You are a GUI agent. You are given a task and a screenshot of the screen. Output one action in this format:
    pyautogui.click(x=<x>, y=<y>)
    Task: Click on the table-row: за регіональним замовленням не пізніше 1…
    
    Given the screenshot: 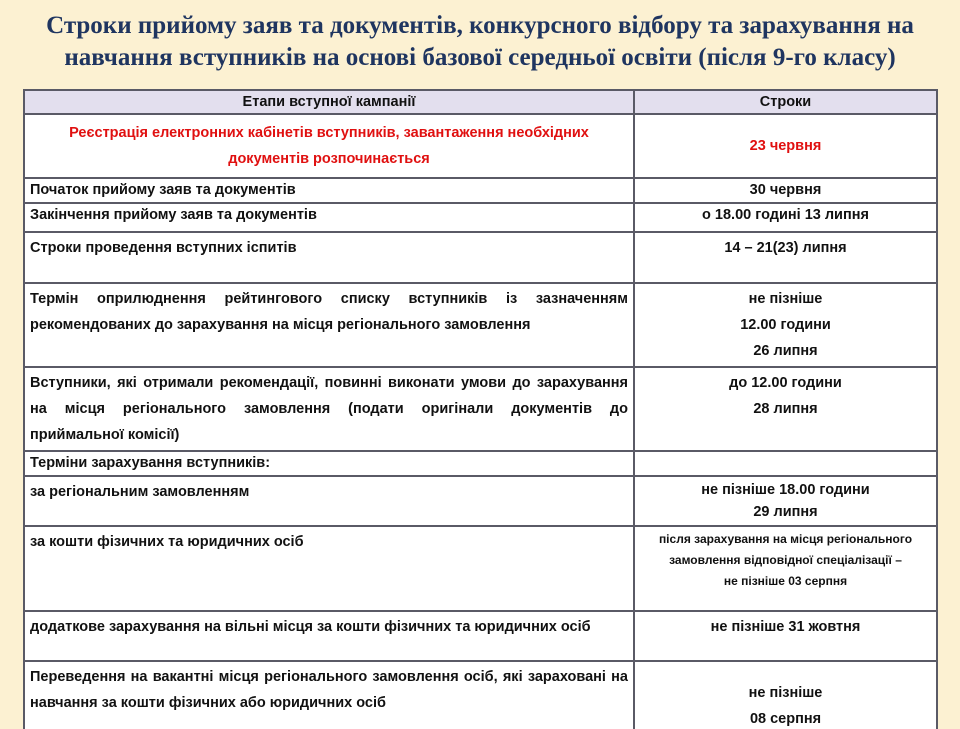 What is the action you would take?
    pyautogui.click(x=480, y=501)
    